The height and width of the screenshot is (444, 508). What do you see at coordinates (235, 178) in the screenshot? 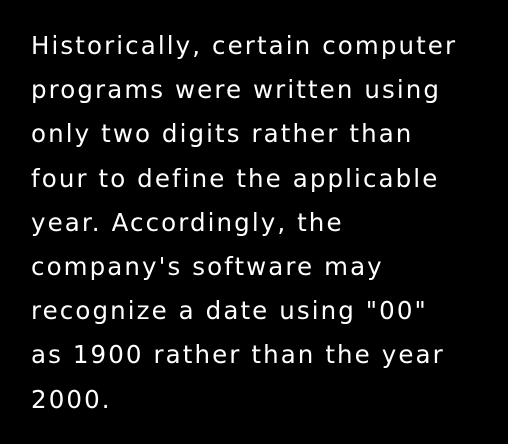
I see `text-line: four to define the applicable` at bounding box center [235, 178].